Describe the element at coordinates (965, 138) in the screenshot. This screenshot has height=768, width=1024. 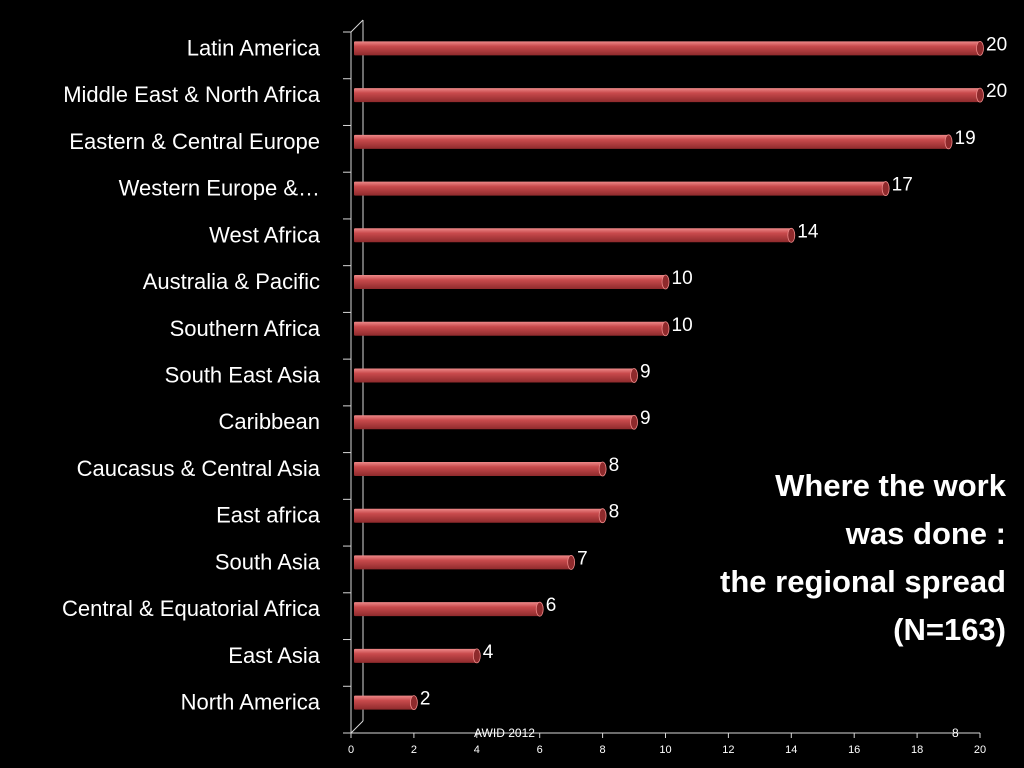
I see `data-label: 19` at that location.